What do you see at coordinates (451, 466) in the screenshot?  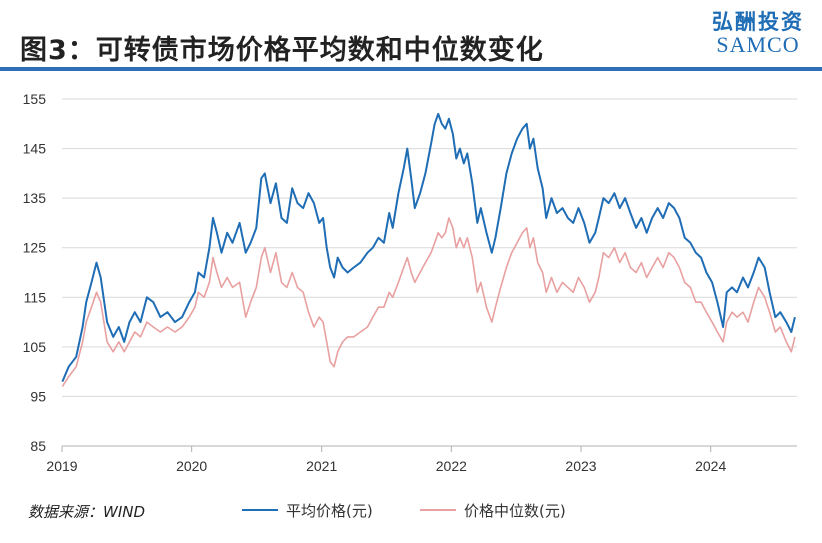 I see `x-tick-label: 2022` at bounding box center [451, 466].